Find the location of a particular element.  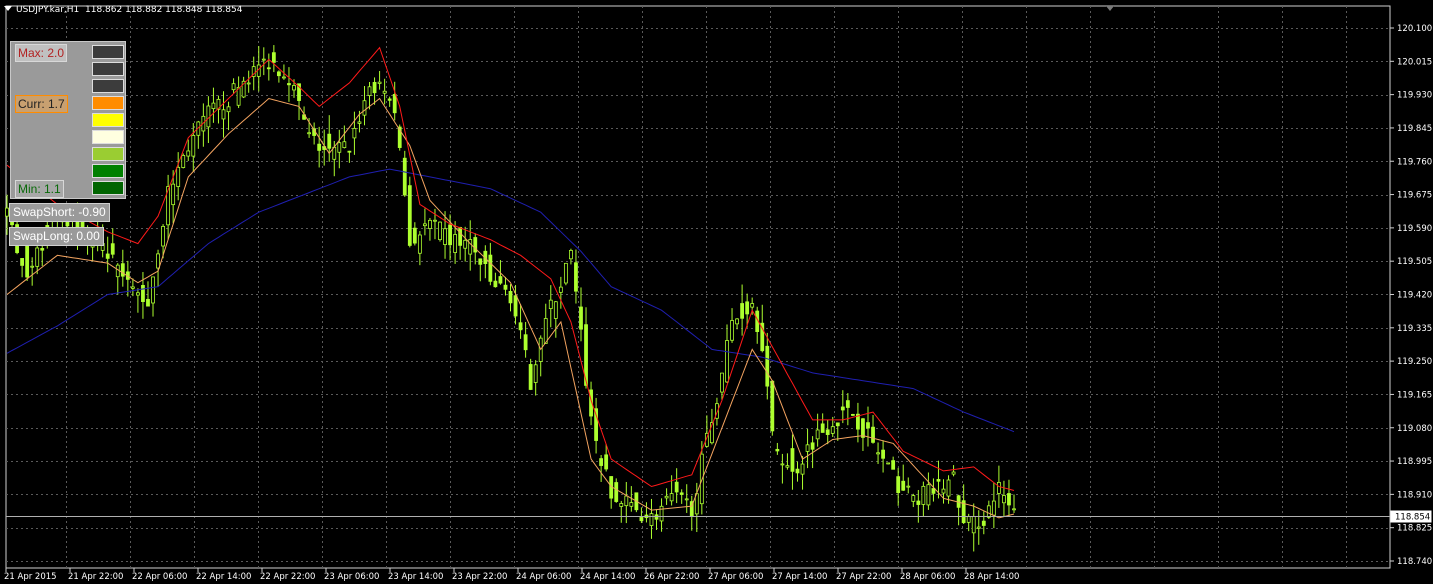

min-label: Min: 1.1 is located at coordinates (39, 189).